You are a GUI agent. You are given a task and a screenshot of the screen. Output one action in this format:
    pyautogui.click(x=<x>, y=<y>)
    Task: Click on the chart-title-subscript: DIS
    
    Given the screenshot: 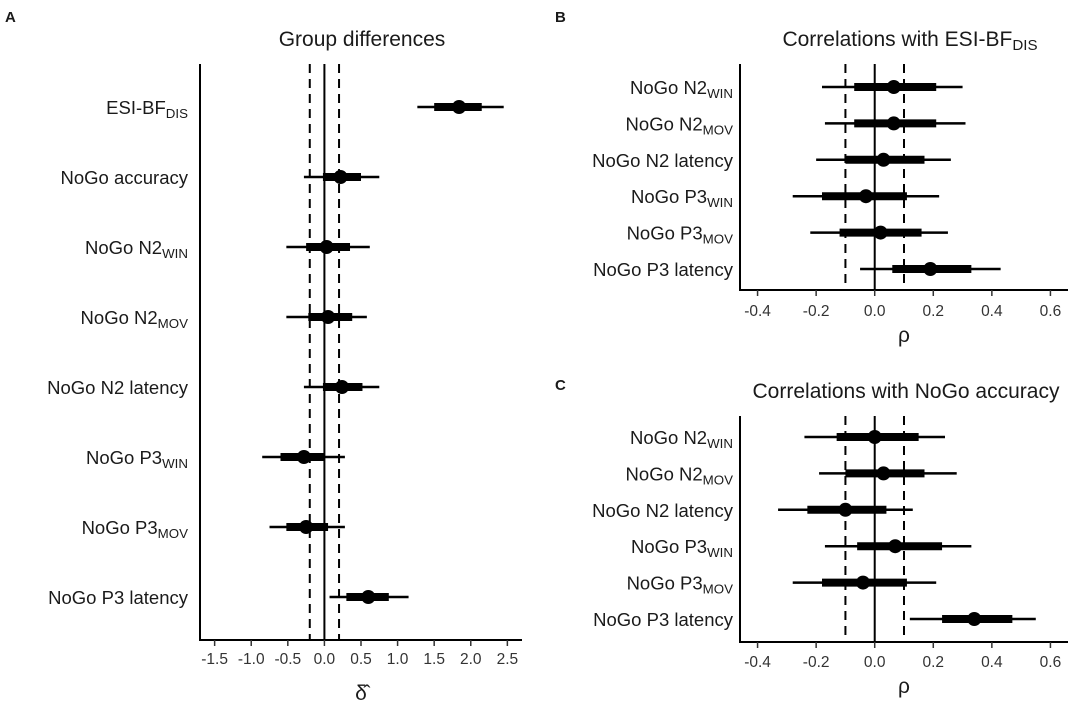 What is the action you would take?
    pyautogui.click(x=1024, y=45)
    